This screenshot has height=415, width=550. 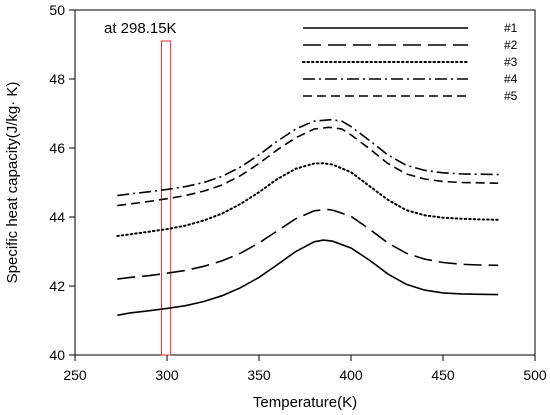 I want to click on annotation-box, so click(x=166, y=198).